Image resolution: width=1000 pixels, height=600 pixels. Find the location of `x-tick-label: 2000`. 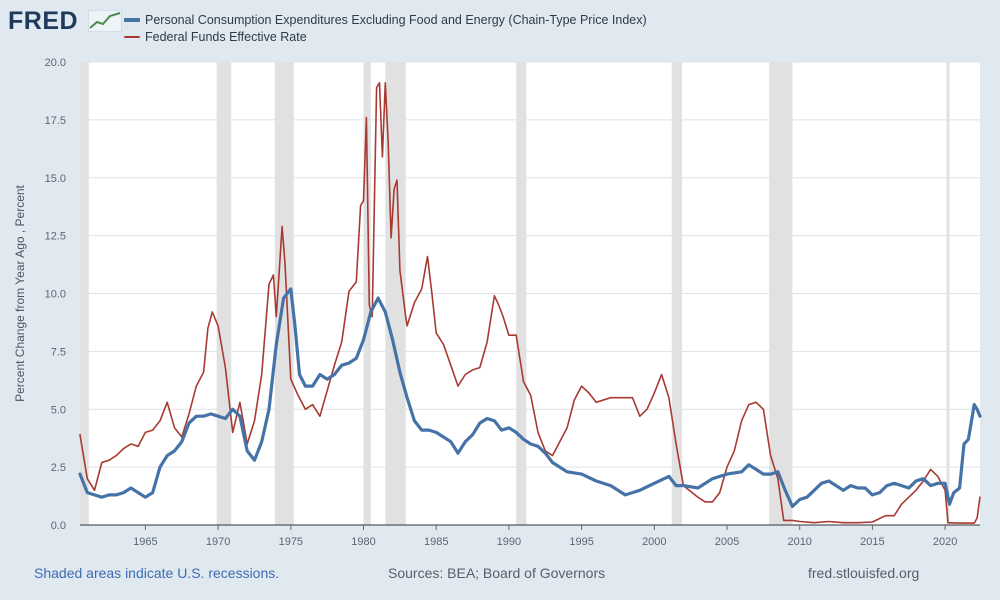

x-tick-label: 2000 is located at coordinates (654, 542).